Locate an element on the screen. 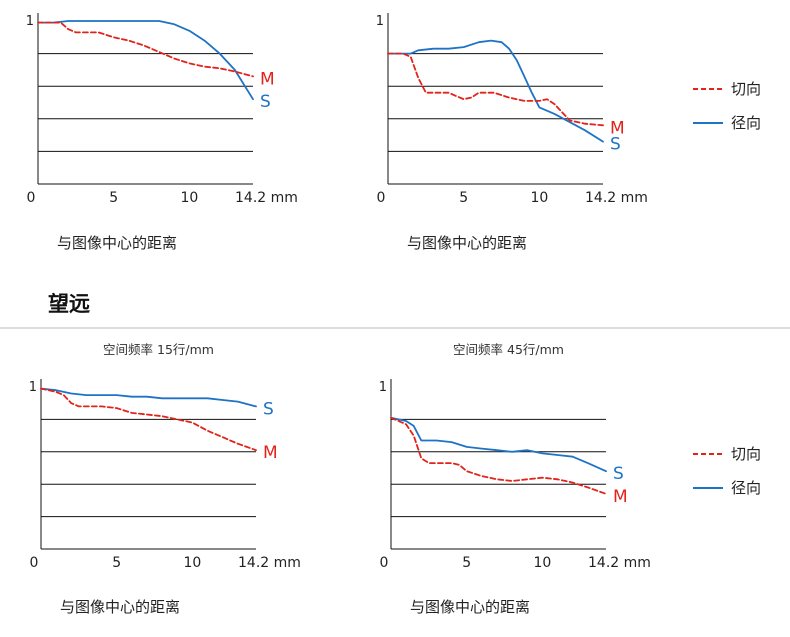  chart-subtitle: 空间频率 15行/mm is located at coordinates (158, 349).